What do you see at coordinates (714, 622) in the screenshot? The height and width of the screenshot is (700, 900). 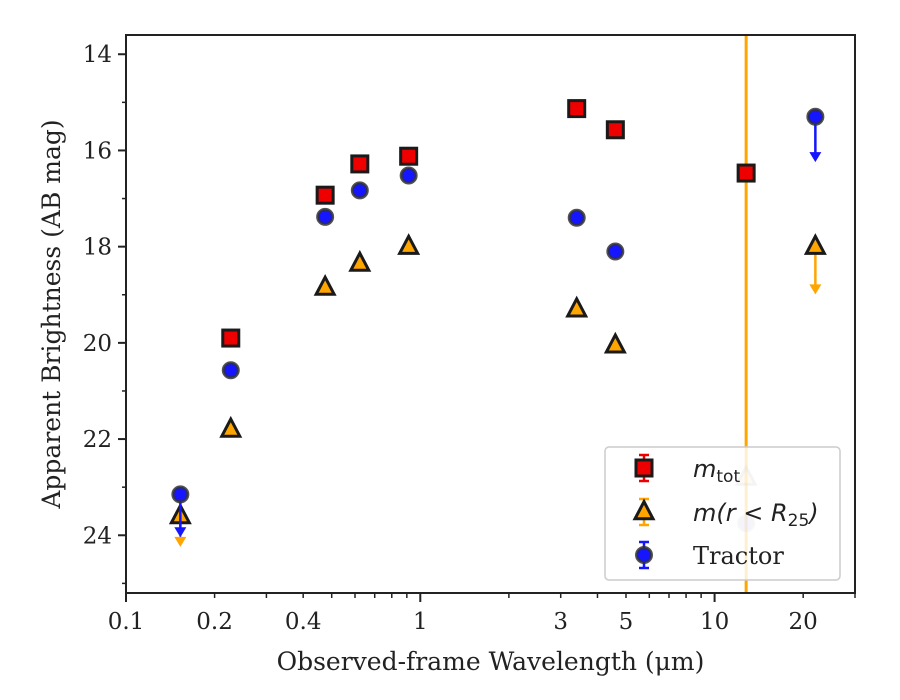 I see `x-tick-label: 10` at bounding box center [714, 622].